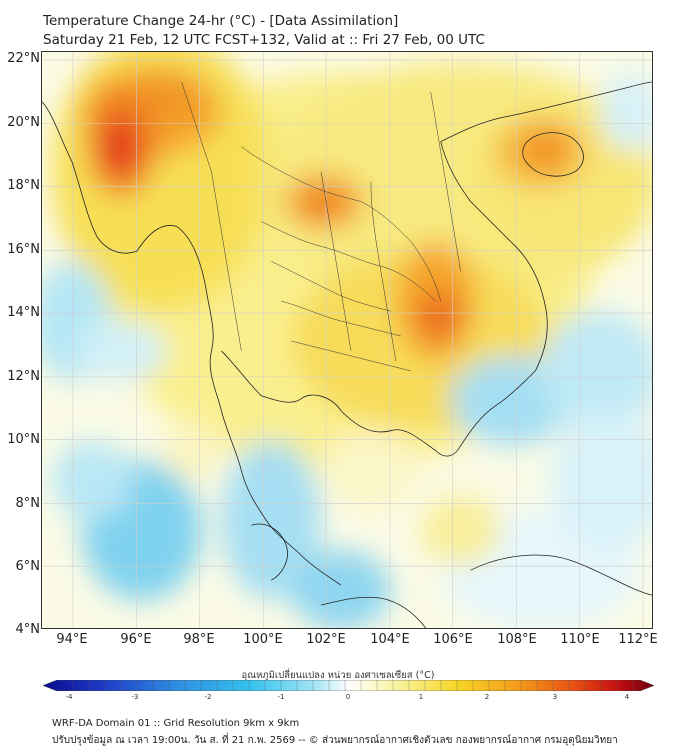 Image resolution: width=676 pixels, height=756 pixels. Describe the element at coordinates (199, 639) in the screenshot. I see `lon-label-98e: 98°E` at that location.